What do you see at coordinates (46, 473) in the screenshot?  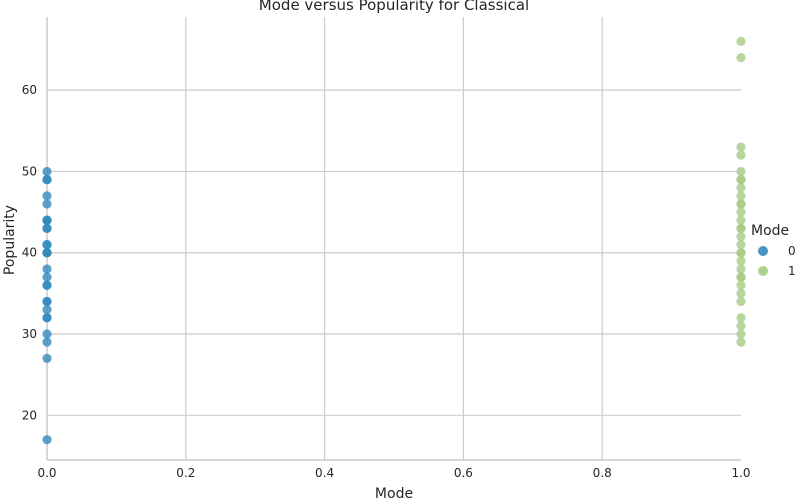 I see `x-tick-label: 0.0` at bounding box center [46, 473].